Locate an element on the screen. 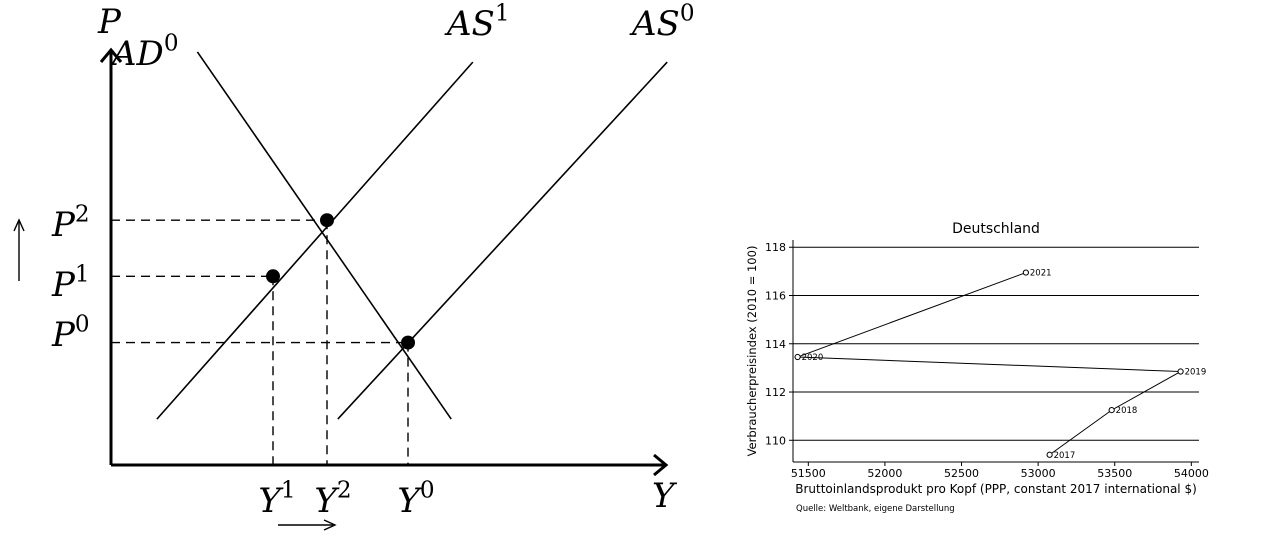 The image size is (1288, 553). series-line is located at coordinates (990, 364).